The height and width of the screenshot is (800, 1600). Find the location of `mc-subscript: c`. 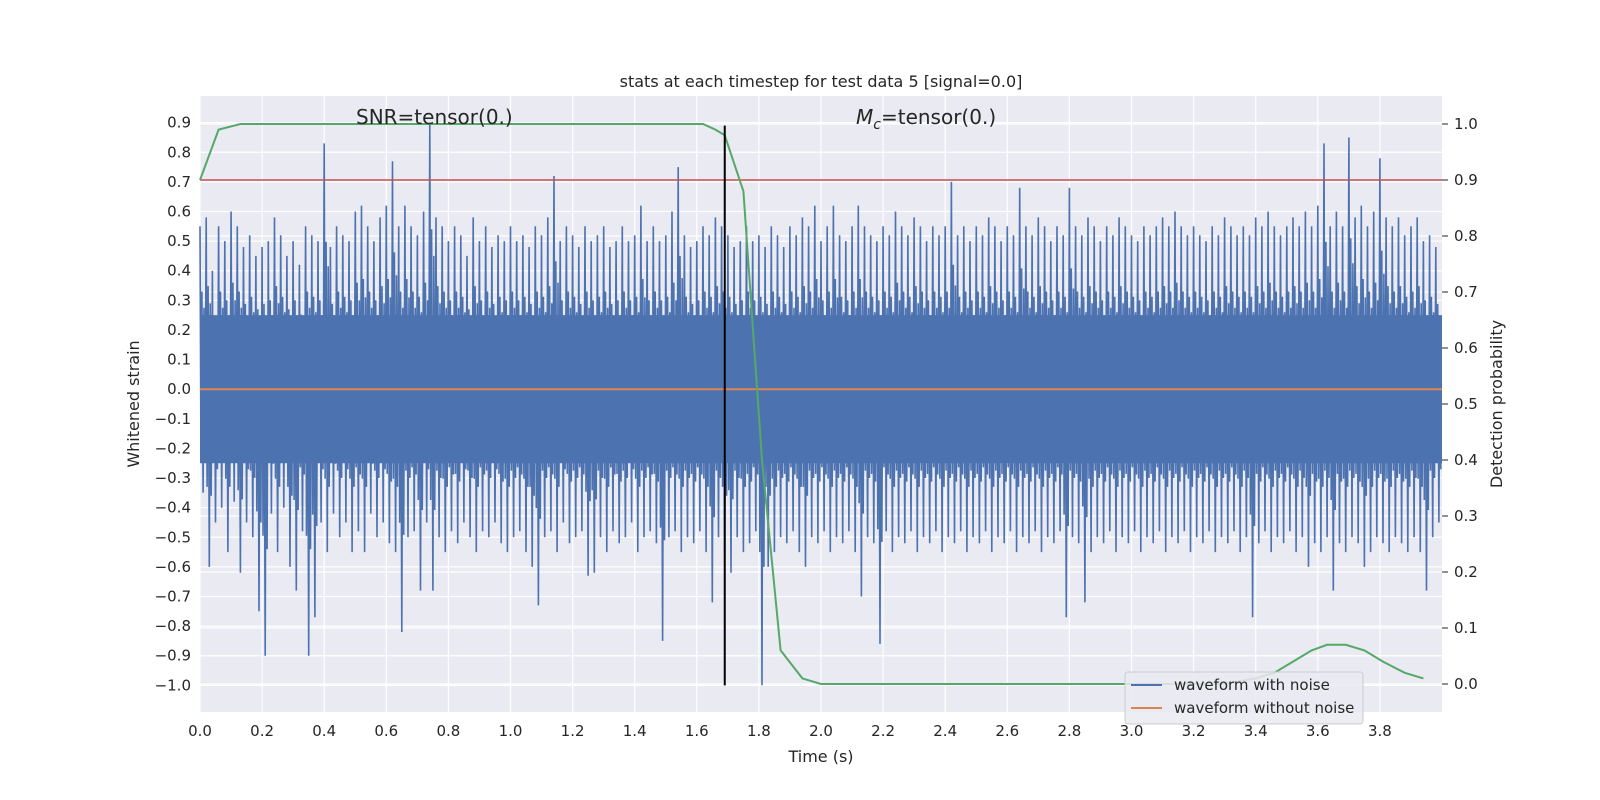

mc-subscript: c is located at coordinates (877, 125).